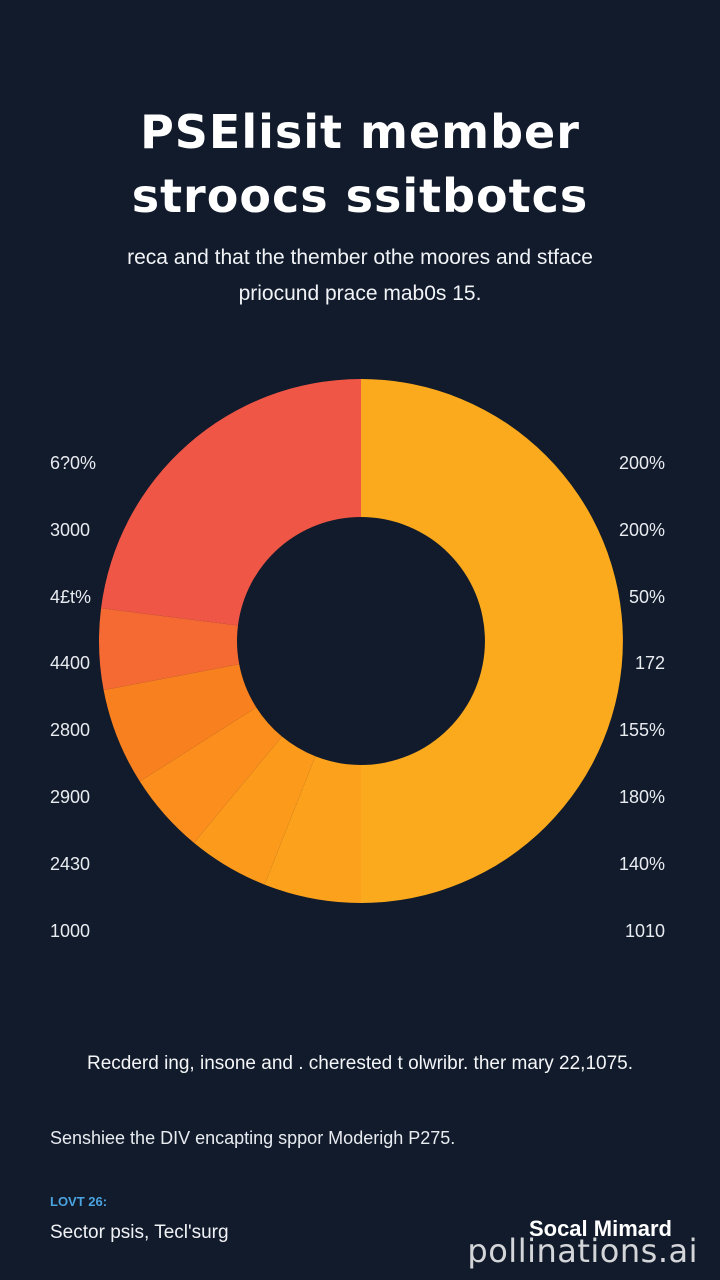  I want to click on left-axis-labels: 6?0% 3000 4£t% 4400 2800 2900 2430 1000, so click(120, 719).